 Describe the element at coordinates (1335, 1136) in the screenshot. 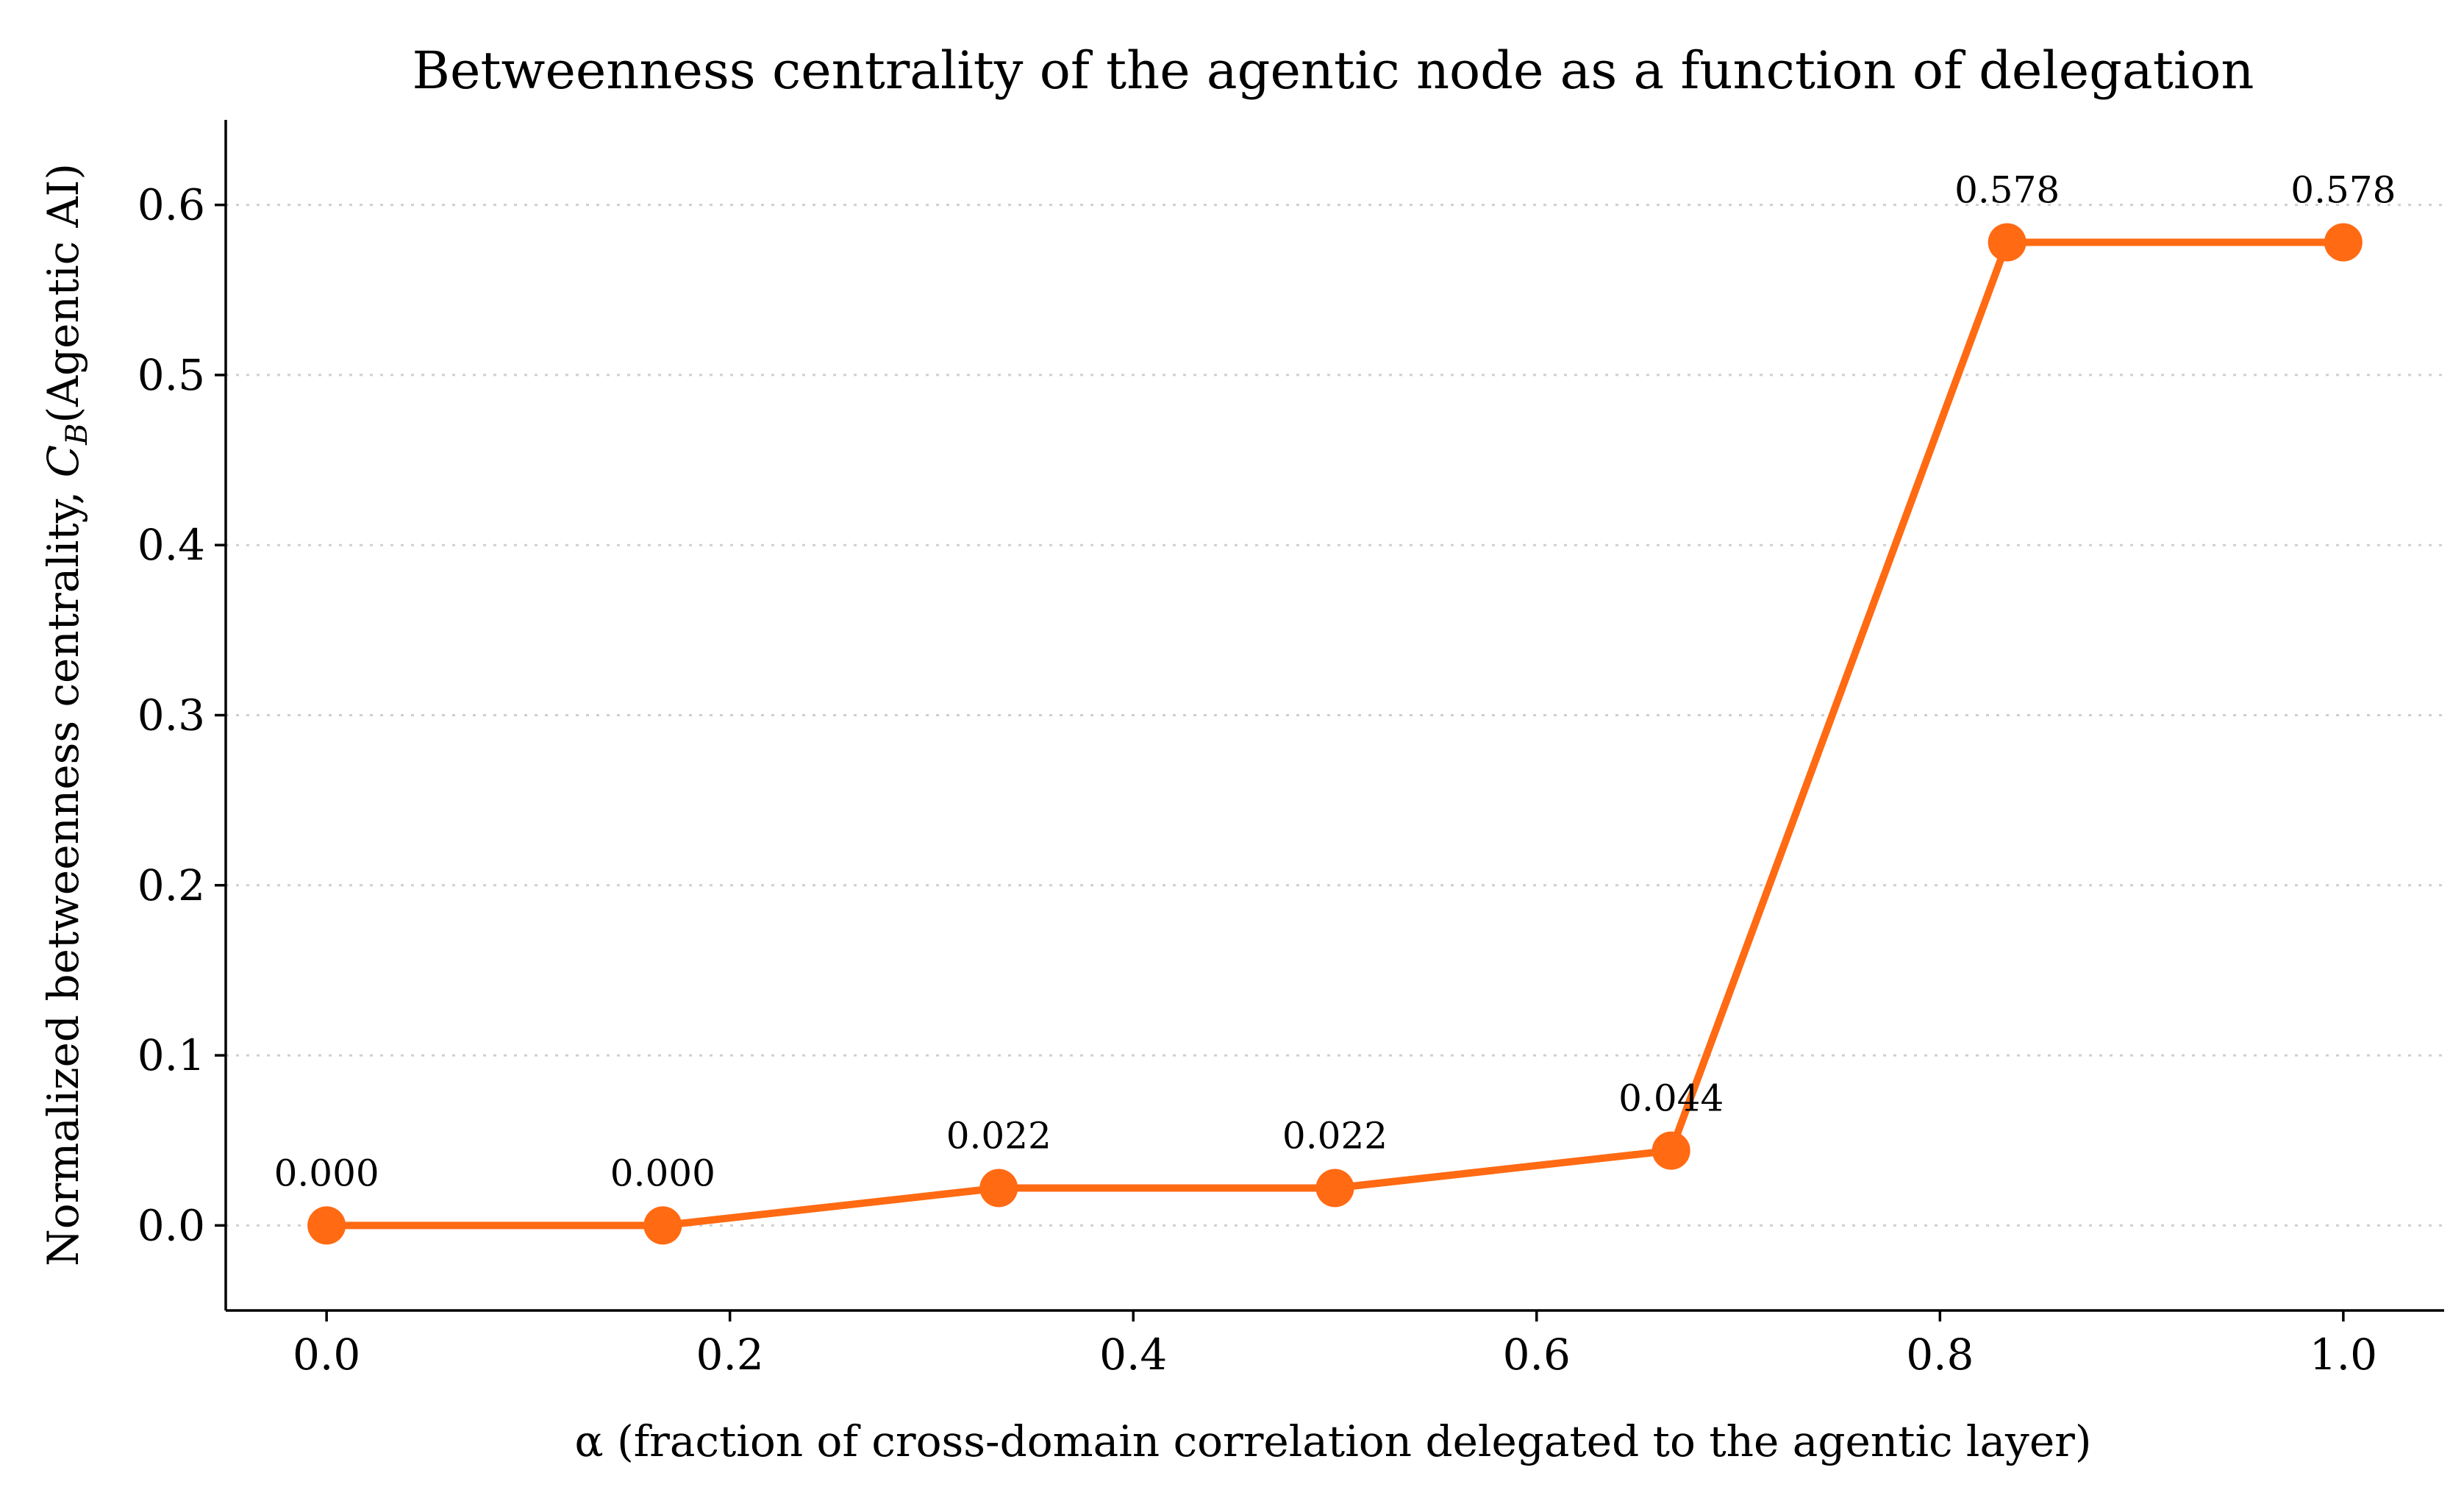

I see `data-label-3: 0.022` at that location.